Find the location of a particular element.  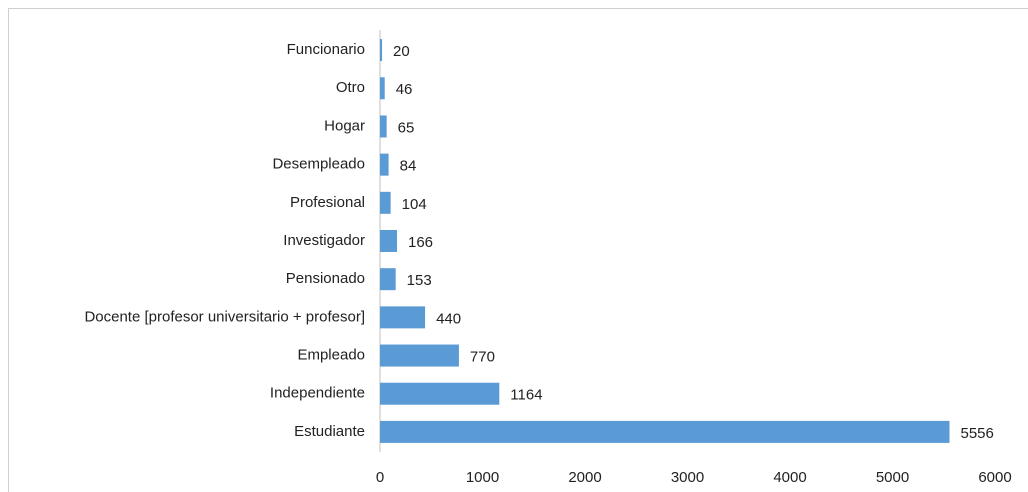

y-tick-label: Estudiante is located at coordinates (329, 431).